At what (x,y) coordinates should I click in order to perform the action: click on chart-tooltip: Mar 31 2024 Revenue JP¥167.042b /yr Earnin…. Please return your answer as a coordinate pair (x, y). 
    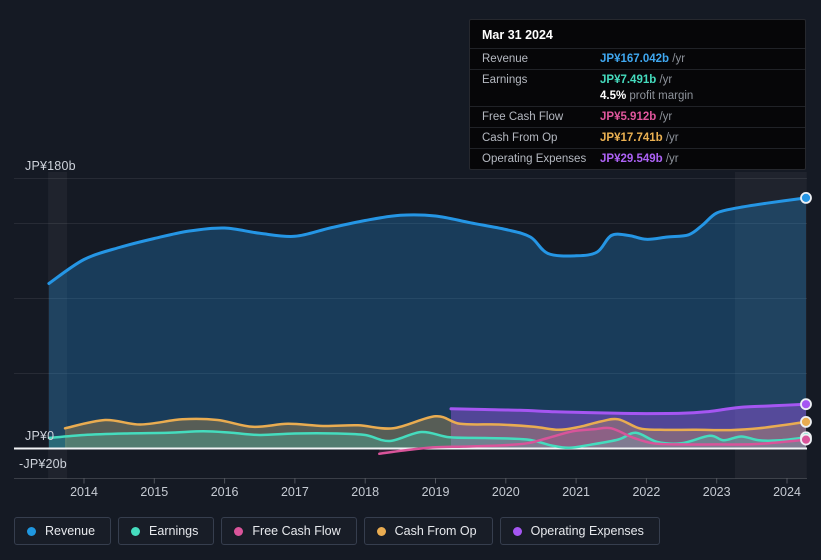
    Looking at the image, I should click on (637, 94).